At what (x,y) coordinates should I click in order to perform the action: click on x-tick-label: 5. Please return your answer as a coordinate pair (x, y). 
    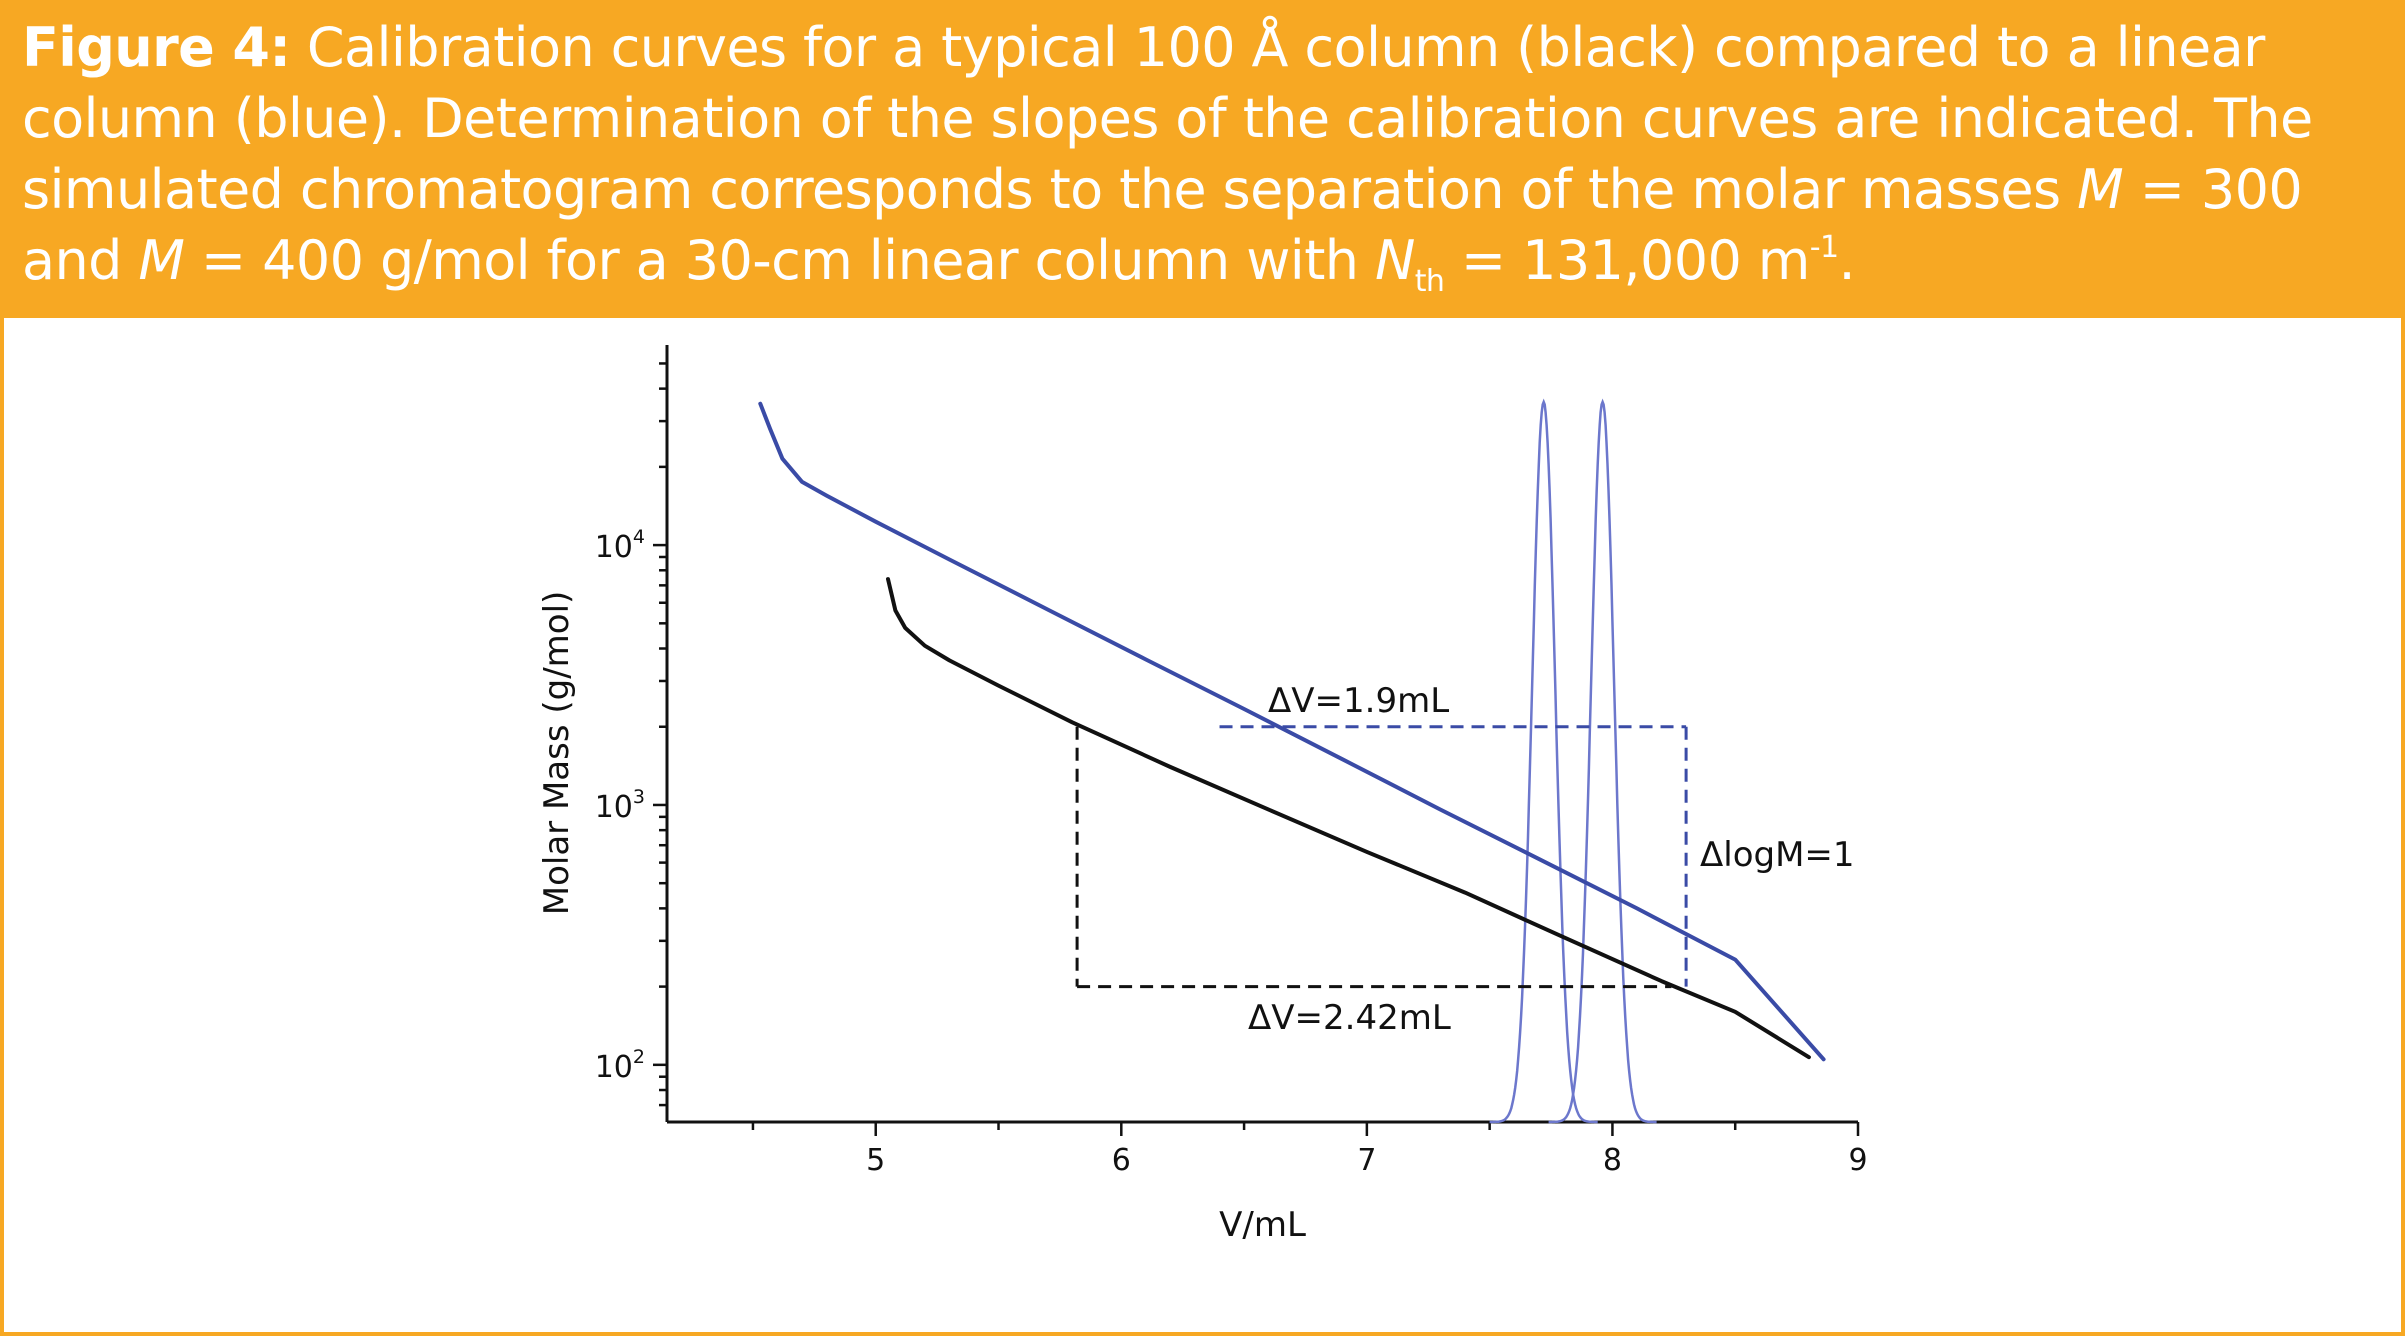
    Looking at the image, I should click on (875, 1160).